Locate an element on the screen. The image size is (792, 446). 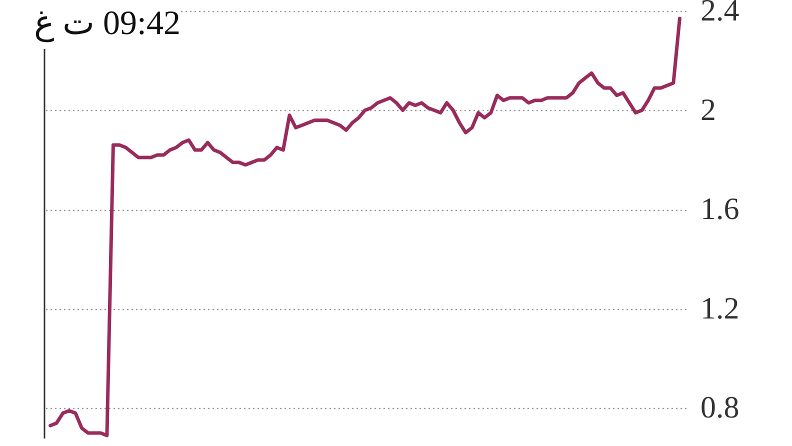
y-tick-label: 2.4 is located at coordinates (720, 14).